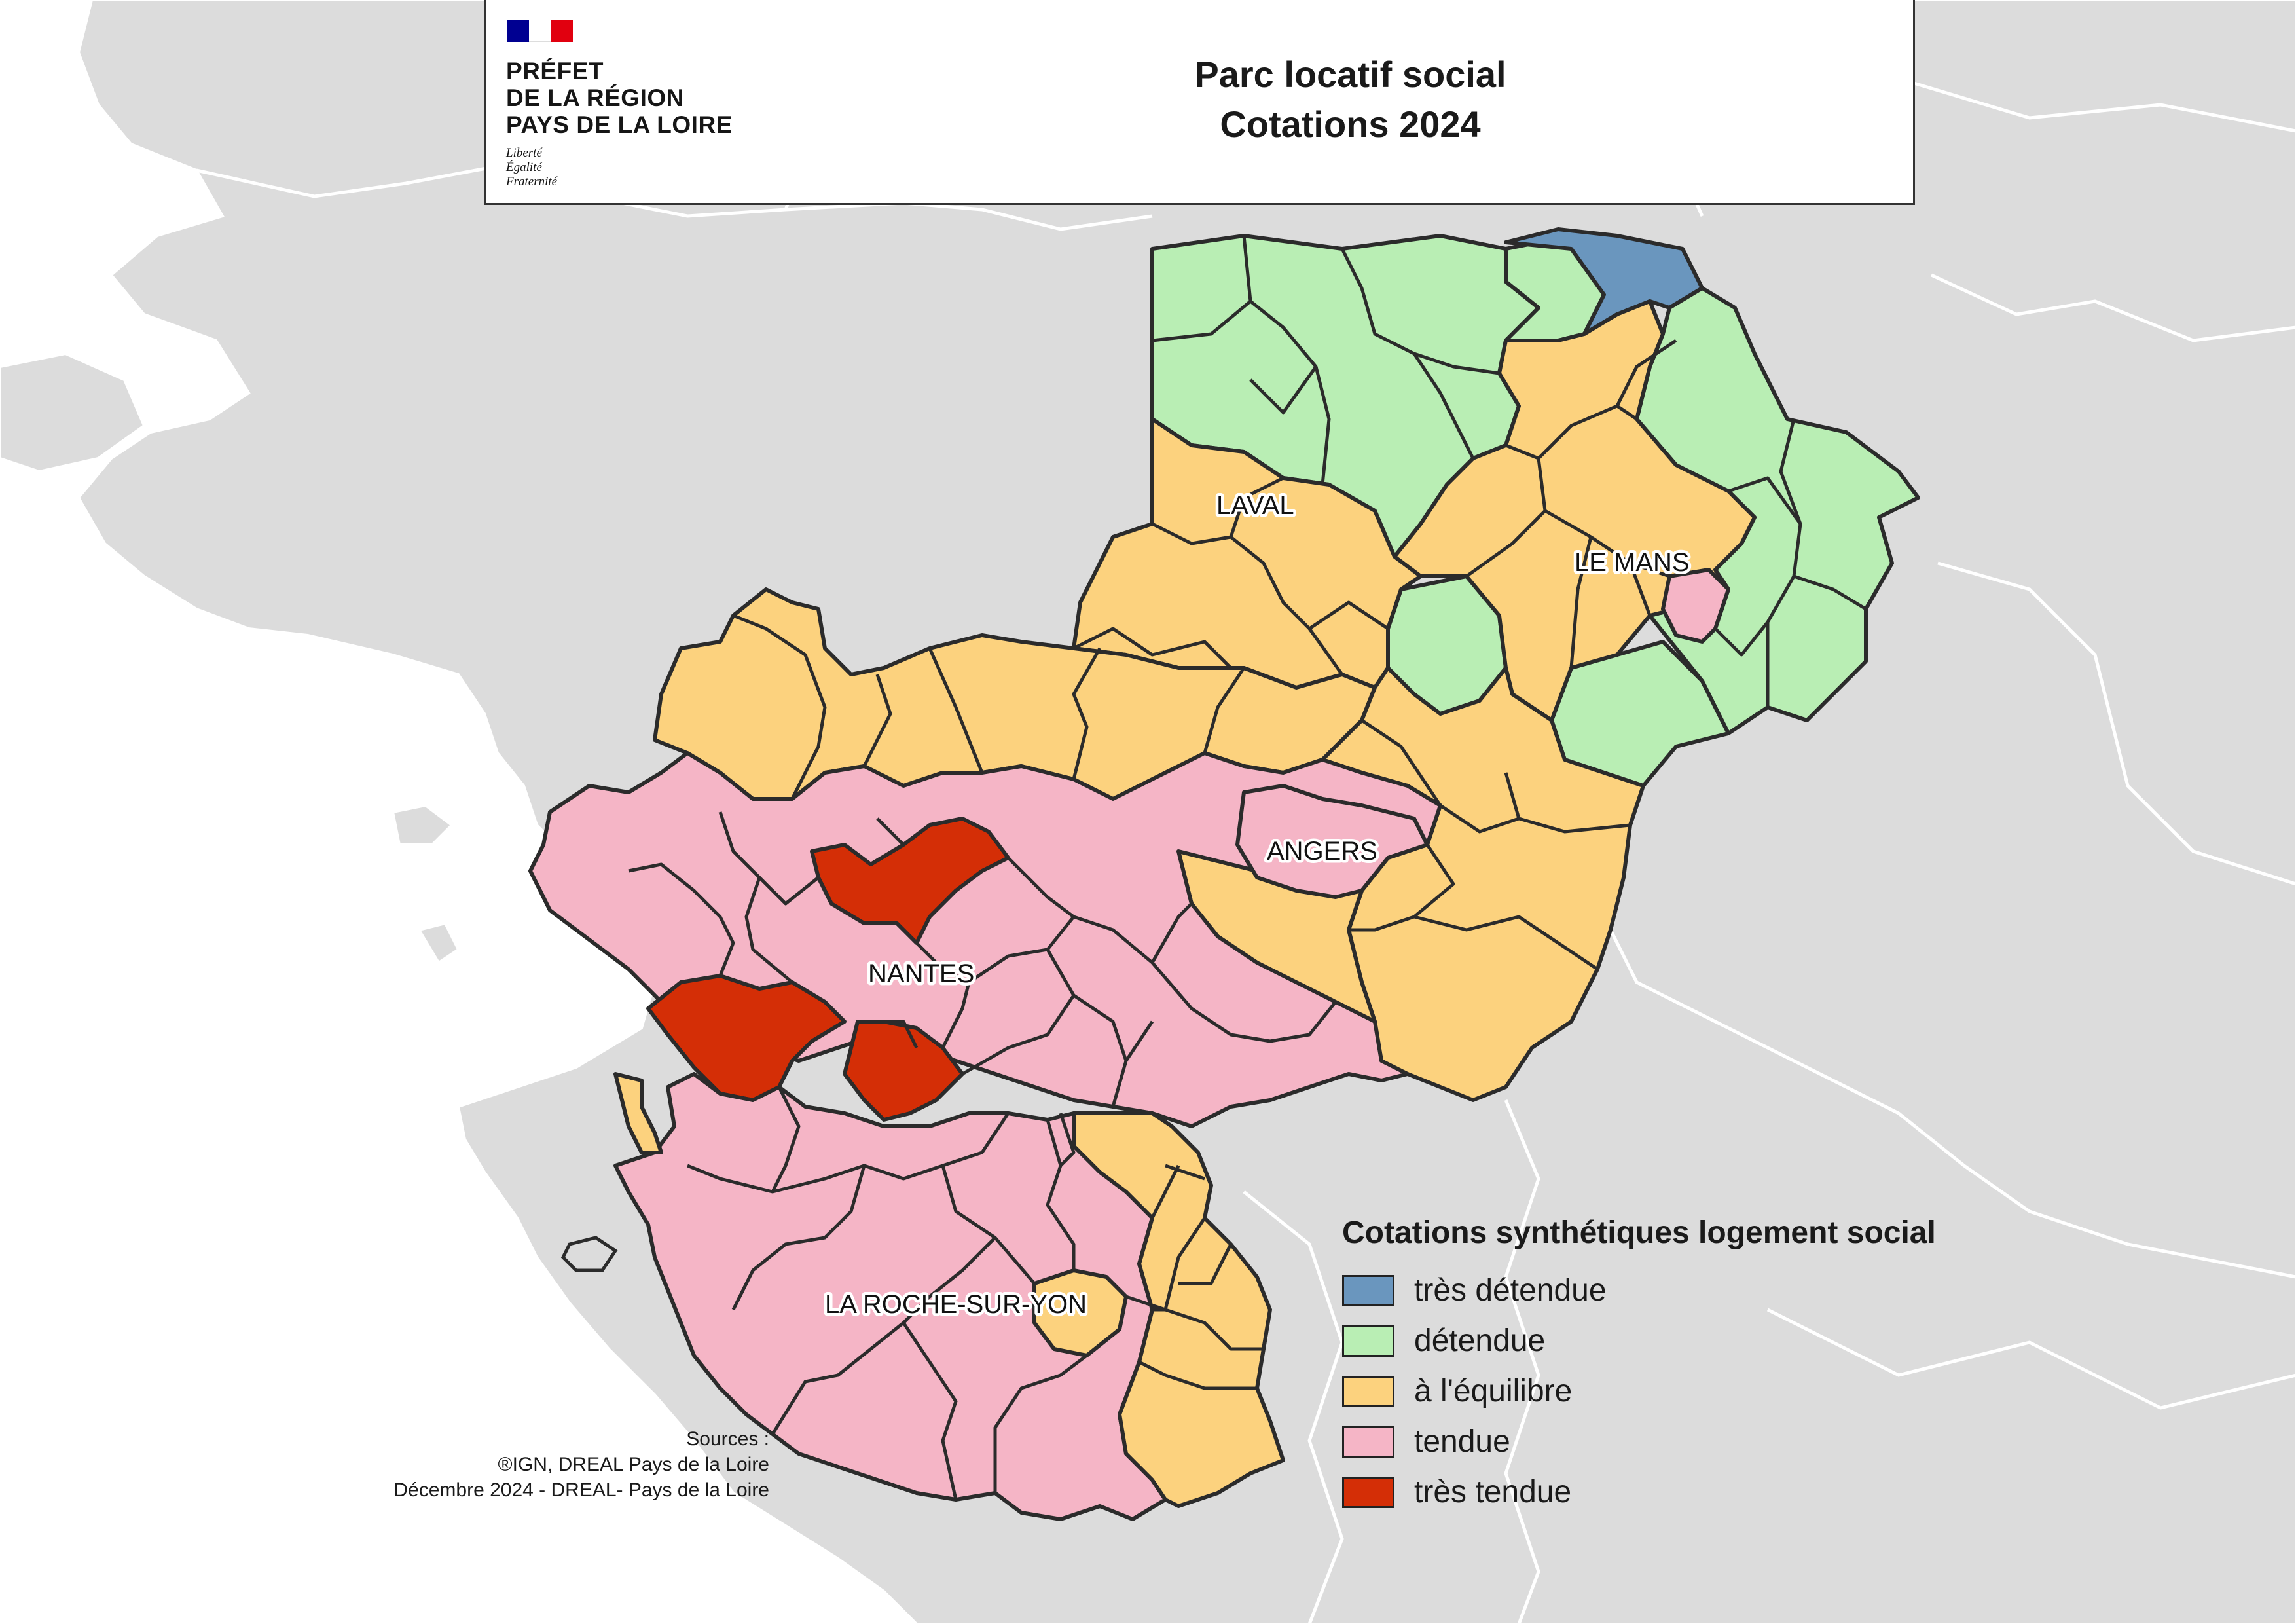 This screenshot has height=1624, width=2296. I want to click on zone-angers, so click(1332, 841).